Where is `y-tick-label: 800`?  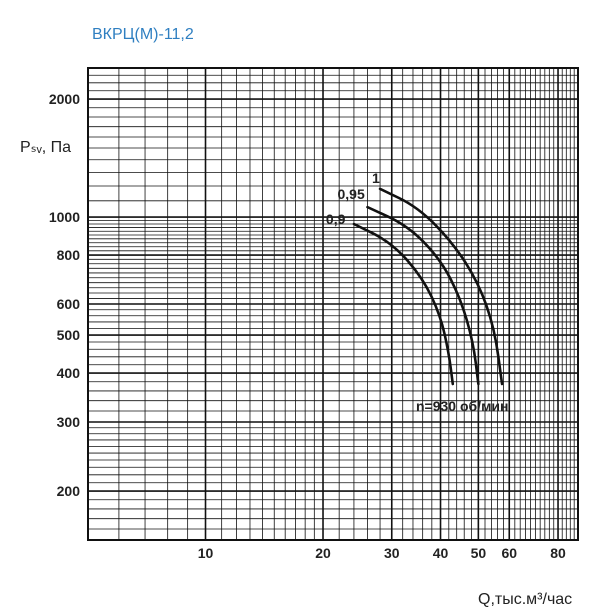 y-tick-label: 800 is located at coordinates (69, 255).